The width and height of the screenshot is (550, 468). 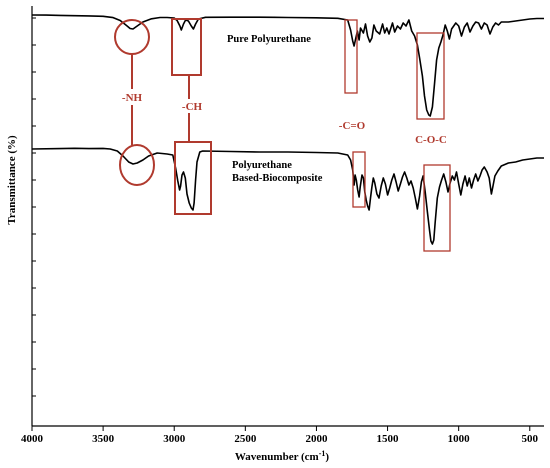 I want to click on series-label-pure: Pure Polyurethane, so click(x=269, y=39).